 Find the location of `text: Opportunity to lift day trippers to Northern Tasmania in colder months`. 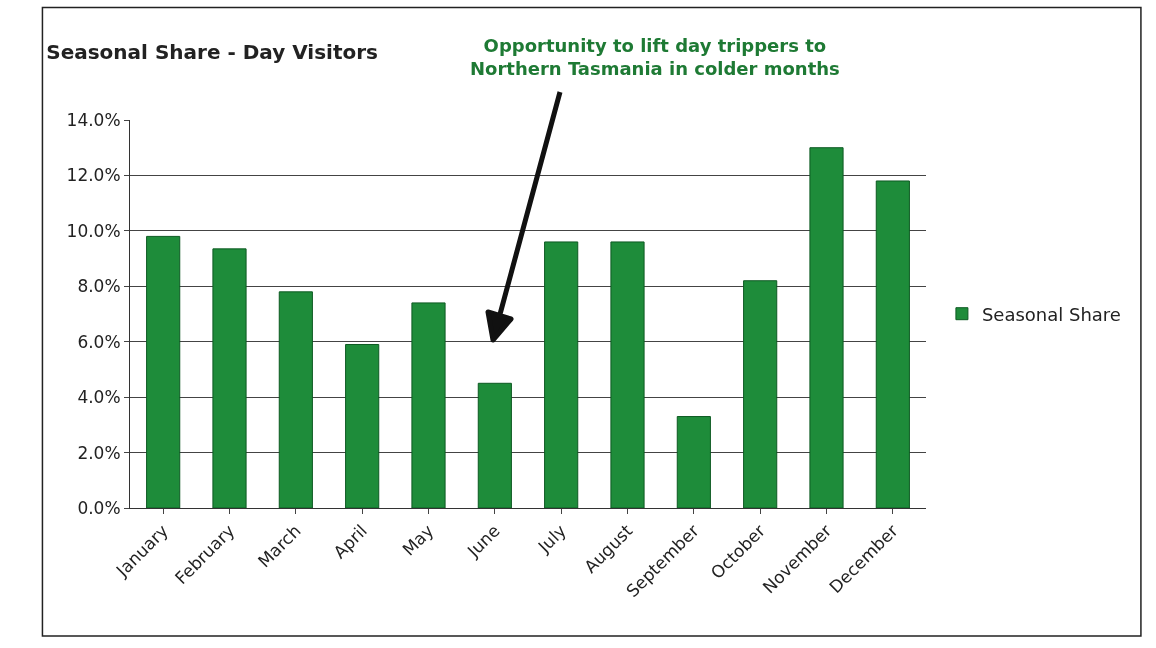

text: Opportunity to lift day trippers to Northern Tasmania in colder months is located at coordinates (655, 57).